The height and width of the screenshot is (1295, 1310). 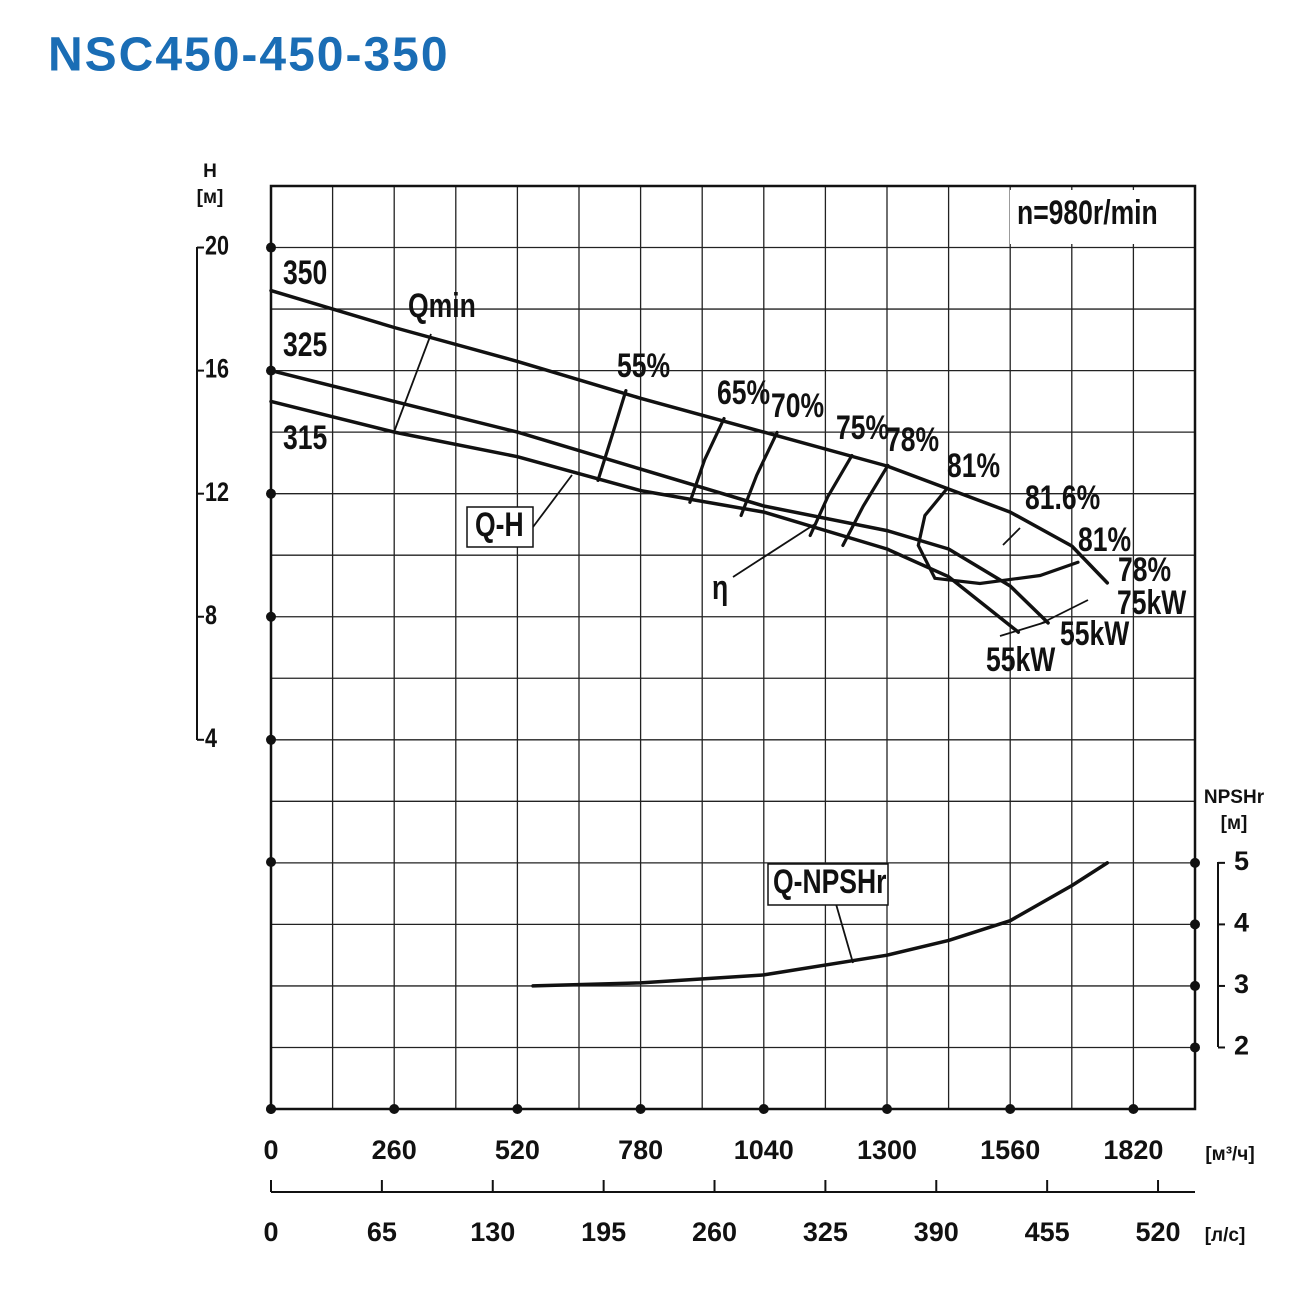 What do you see at coordinates (210, 171) in the screenshot?
I see `y-axis-label: H` at bounding box center [210, 171].